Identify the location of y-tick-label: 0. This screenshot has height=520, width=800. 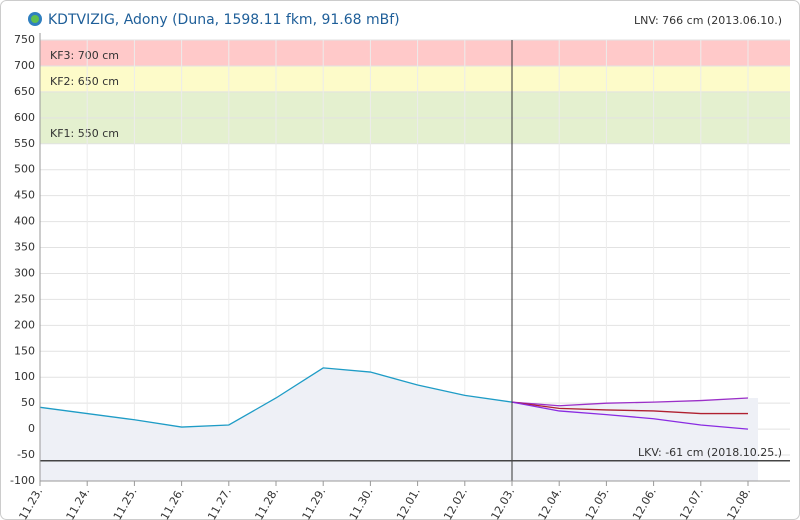
(31, 428).